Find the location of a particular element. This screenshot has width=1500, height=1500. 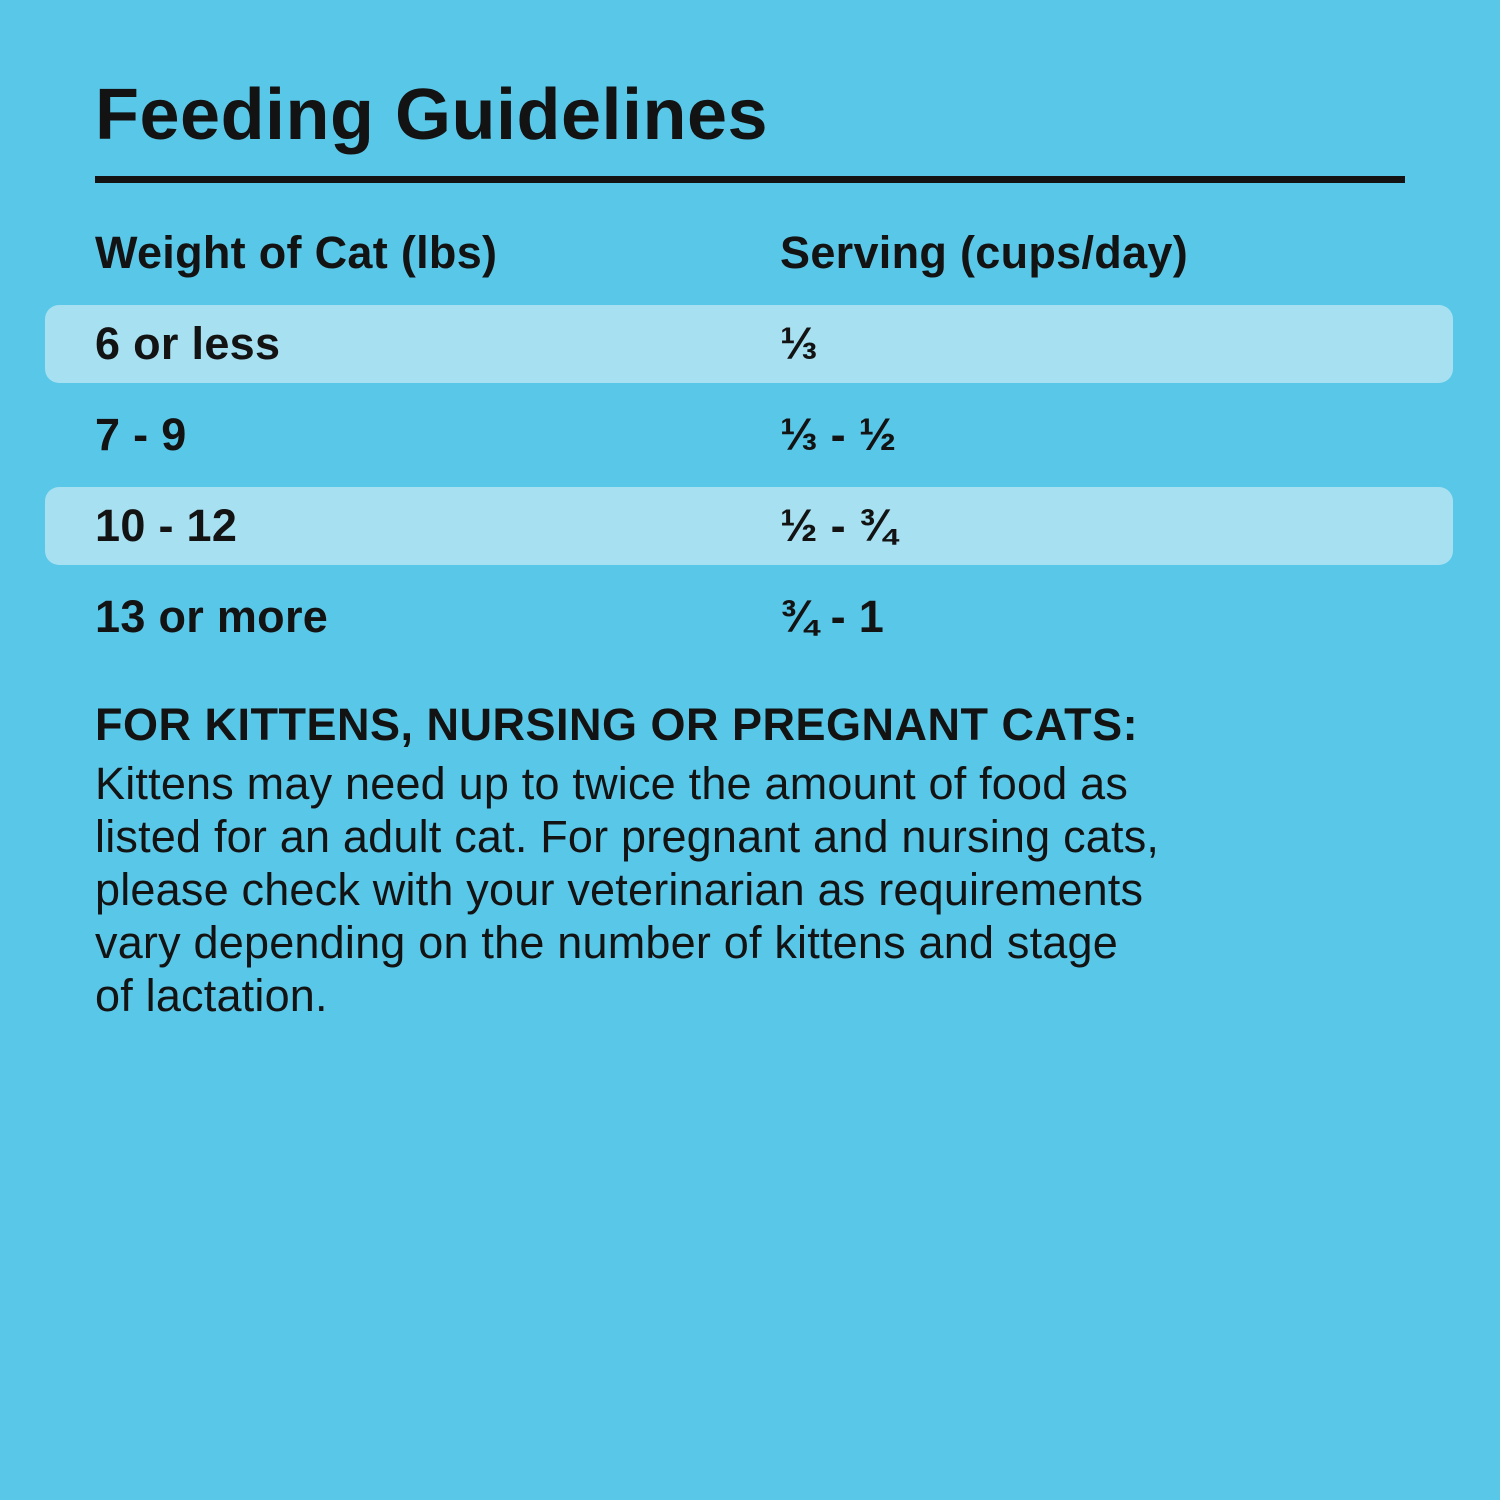

page-title: Feeding Guidelines is located at coordinates (432, 115).